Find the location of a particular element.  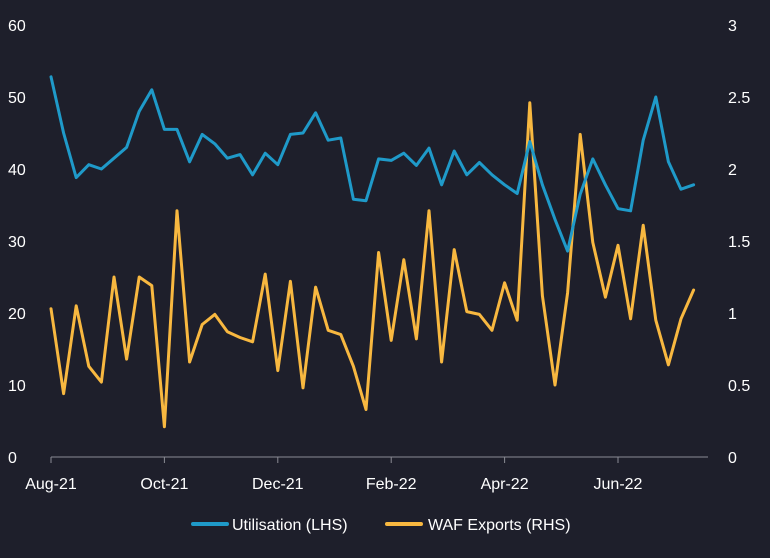

y-left-tick-label: 20 is located at coordinates (17, 314).